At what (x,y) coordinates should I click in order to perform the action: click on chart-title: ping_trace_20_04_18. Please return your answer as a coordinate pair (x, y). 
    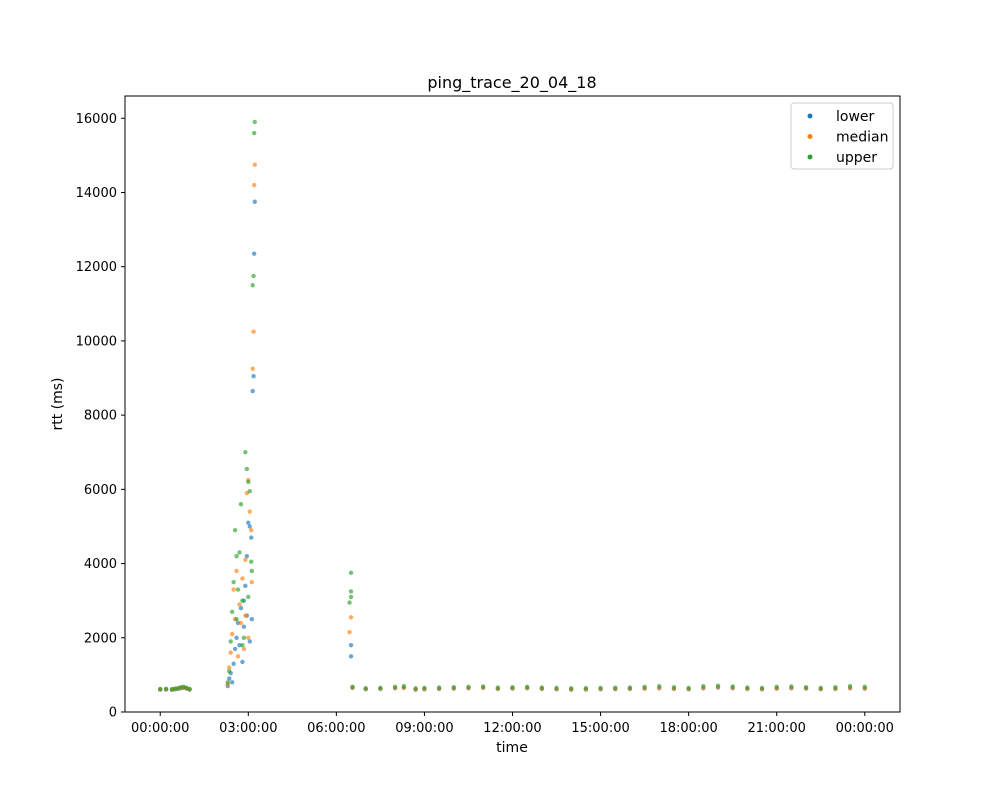
    Looking at the image, I should click on (511, 83).